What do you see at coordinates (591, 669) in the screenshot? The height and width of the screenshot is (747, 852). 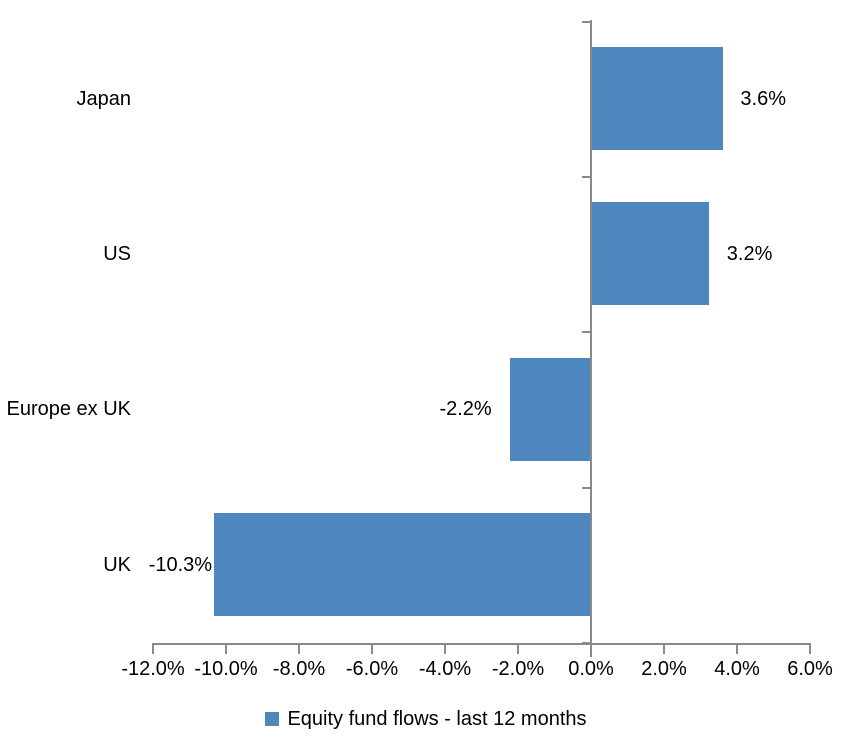 I see `x-tick-label: 0.0%` at bounding box center [591, 669].